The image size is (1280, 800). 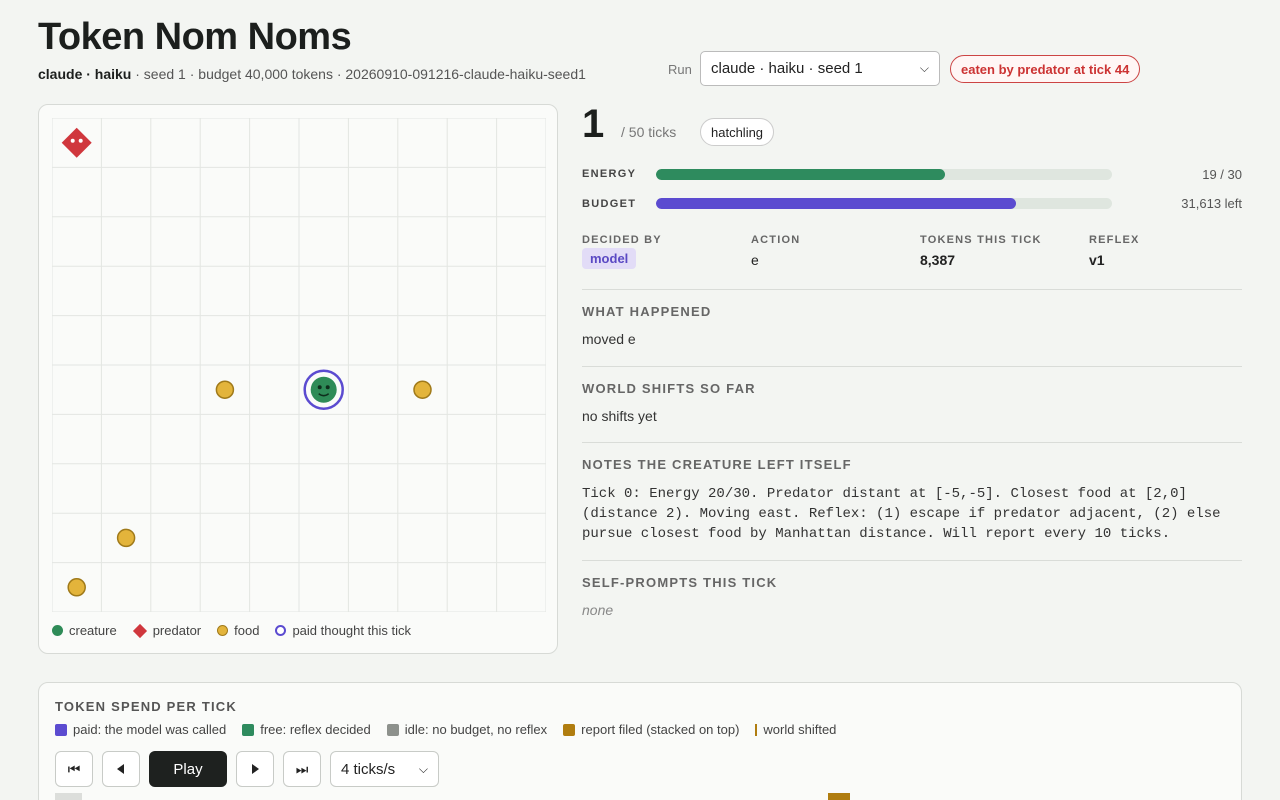 What do you see at coordinates (392, 729) in the screenshot?
I see `idle-spend-swatch` at bounding box center [392, 729].